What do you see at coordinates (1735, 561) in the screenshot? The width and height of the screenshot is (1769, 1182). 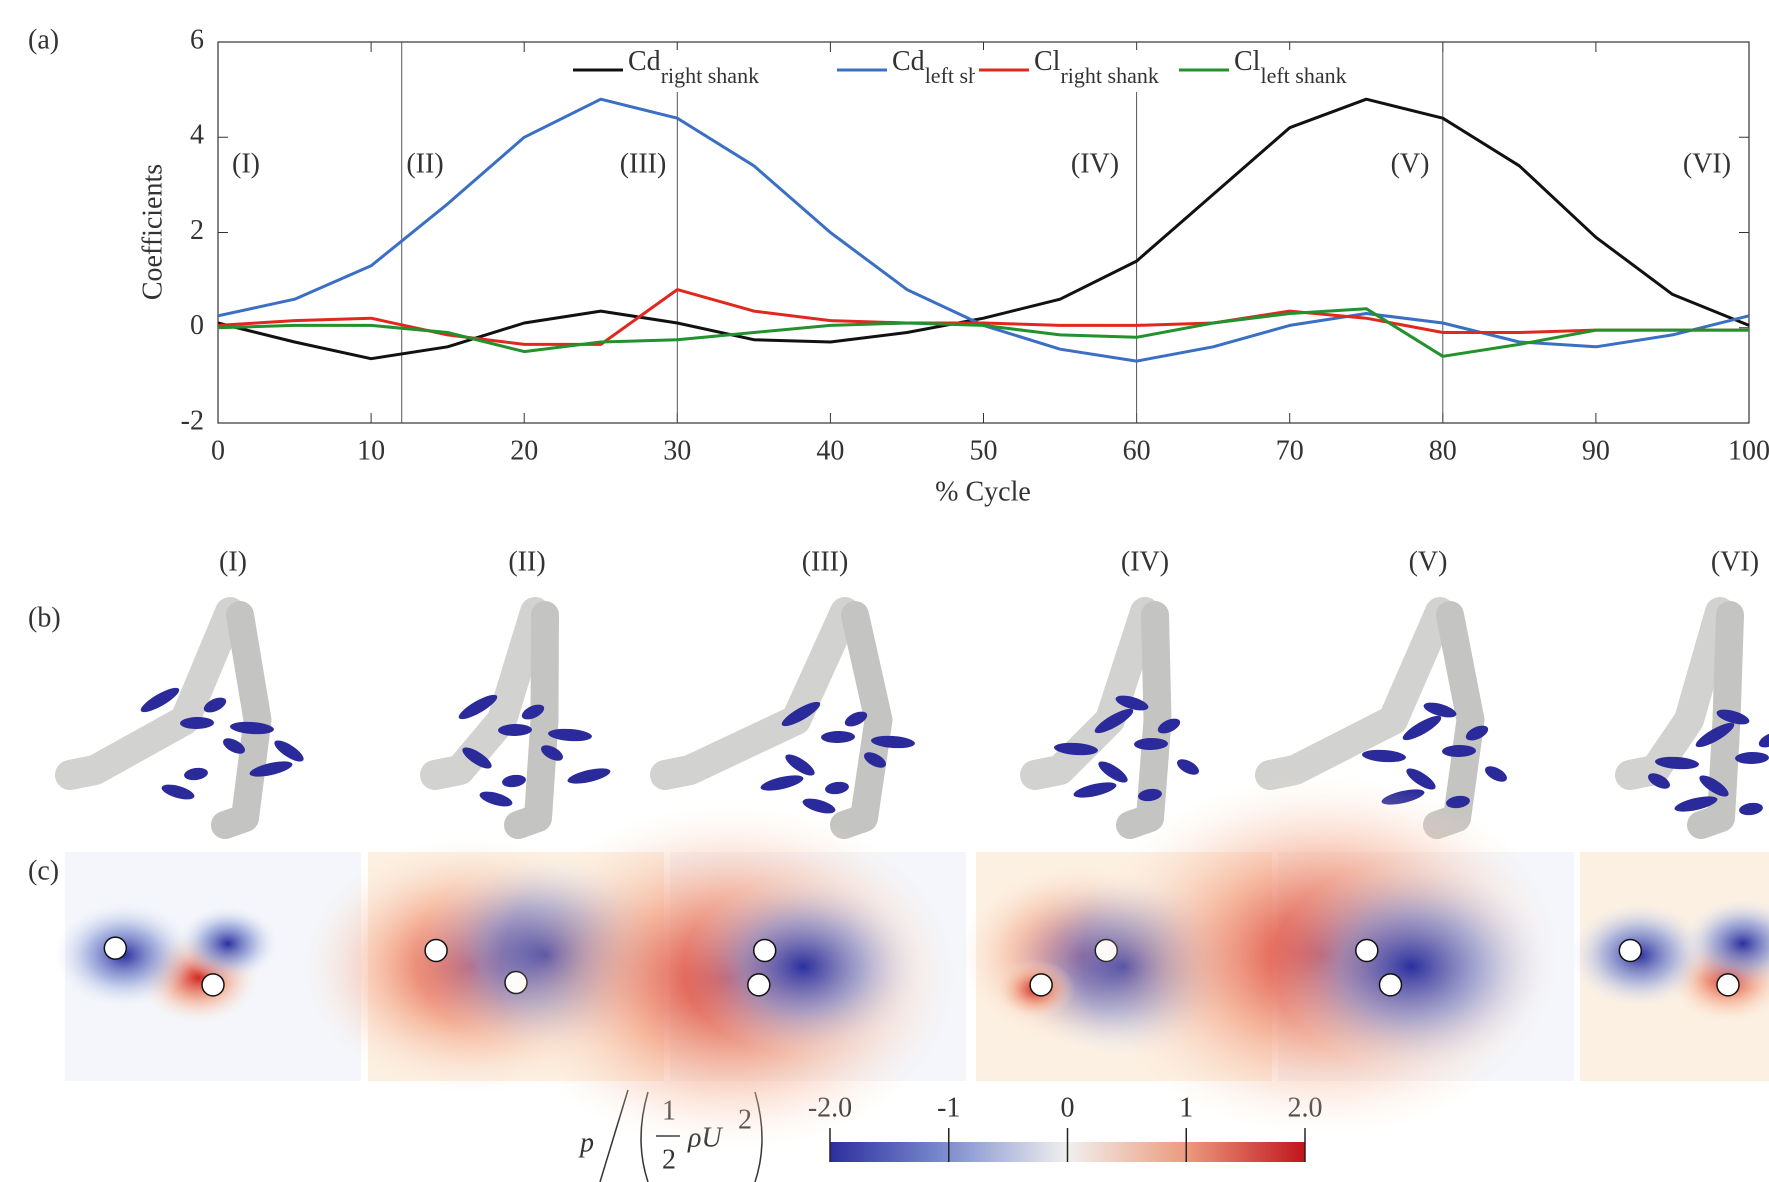 I see `snapshot-label: (VI)` at bounding box center [1735, 561].